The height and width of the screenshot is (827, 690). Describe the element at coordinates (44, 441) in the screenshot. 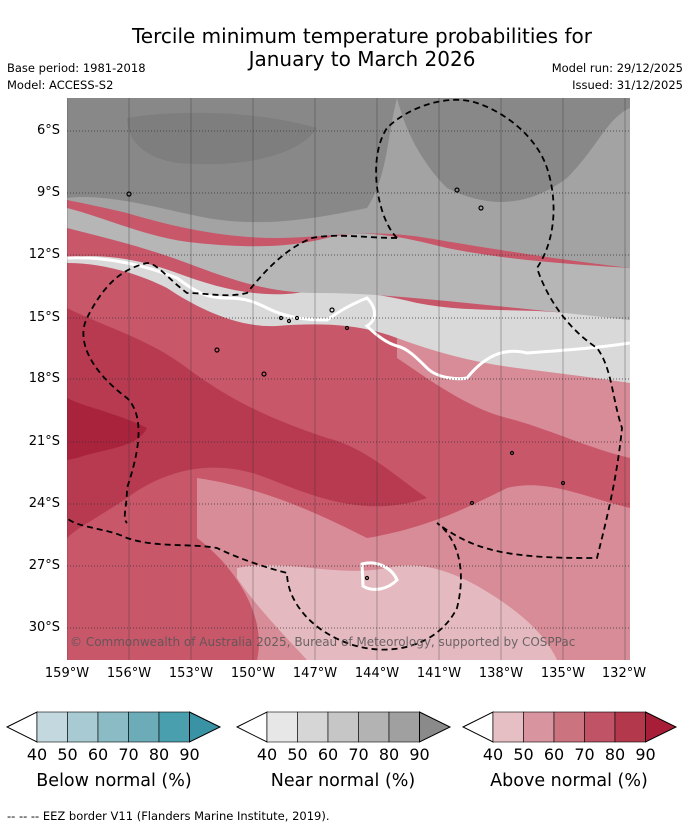

I see `lat-label-21s: 21°S` at that location.